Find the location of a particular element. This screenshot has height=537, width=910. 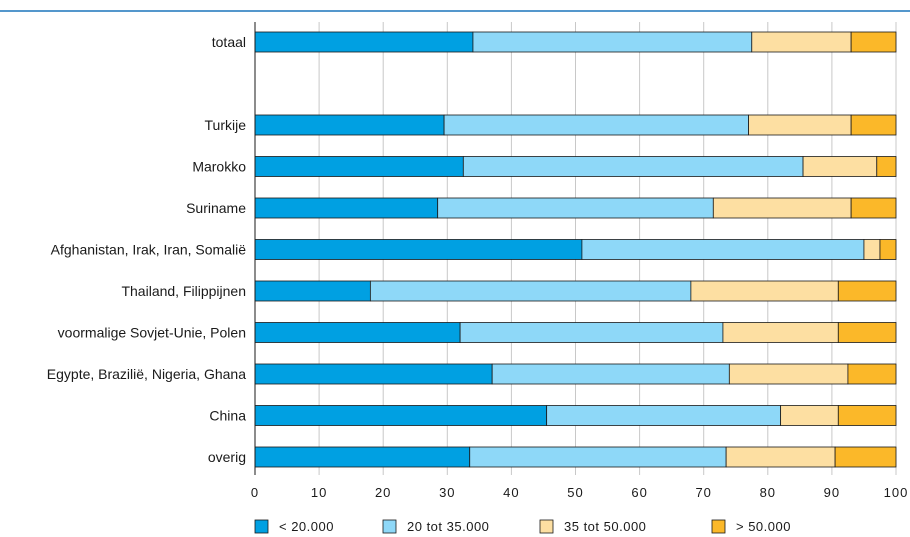

category-label: totaal is located at coordinates (229, 42).